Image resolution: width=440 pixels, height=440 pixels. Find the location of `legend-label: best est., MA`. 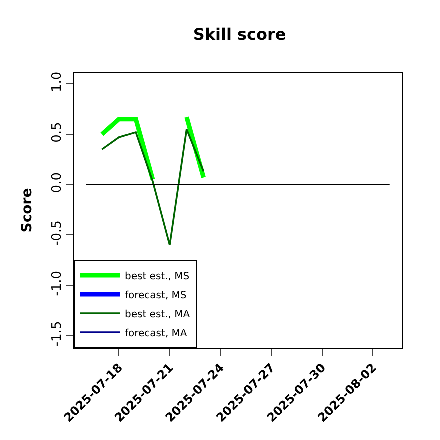

legend-label: best est., MA is located at coordinates (157, 314).